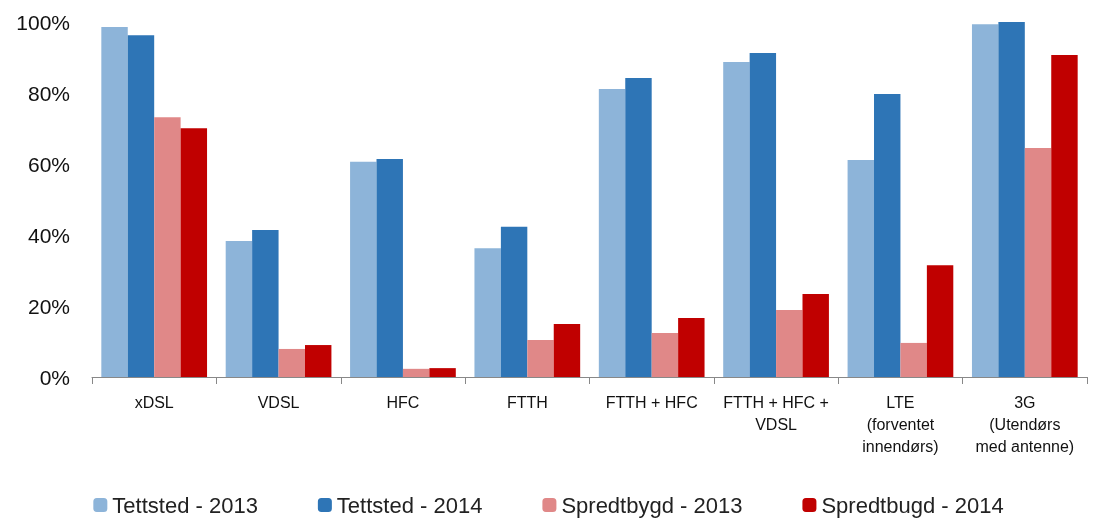 The image size is (1097, 521). What do you see at coordinates (185, 505) in the screenshot?
I see `legend-label: Tettsted - 2013` at bounding box center [185, 505].